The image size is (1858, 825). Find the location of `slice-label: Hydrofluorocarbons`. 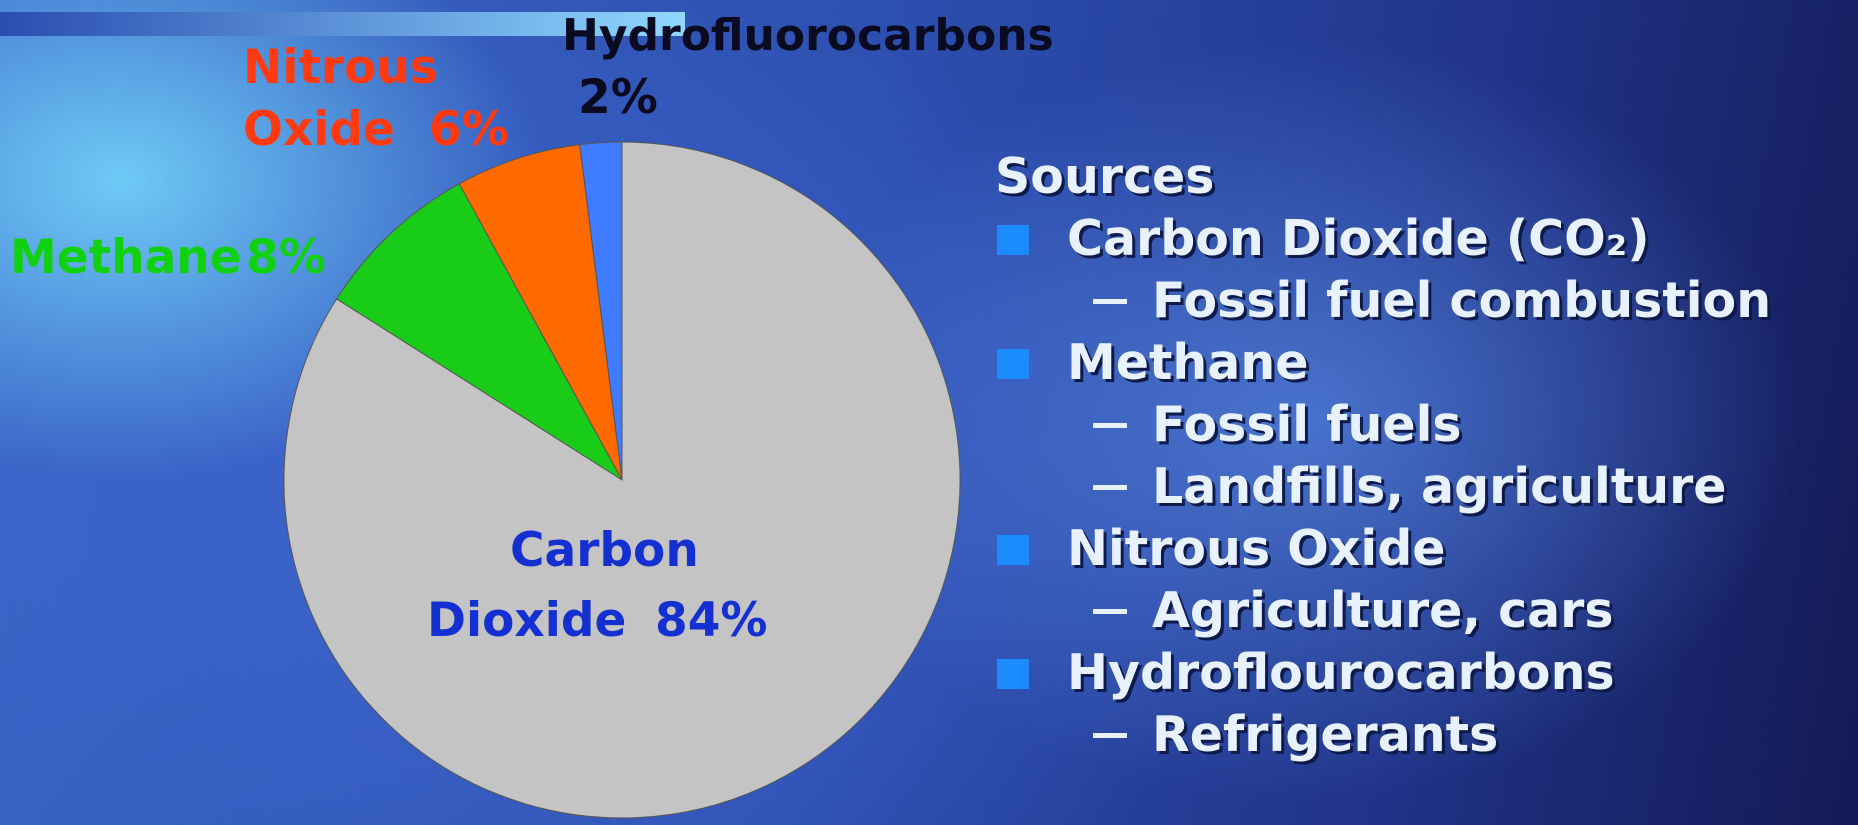

slice-label: Hydrofluorocarbons is located at coordinates (808, 35).